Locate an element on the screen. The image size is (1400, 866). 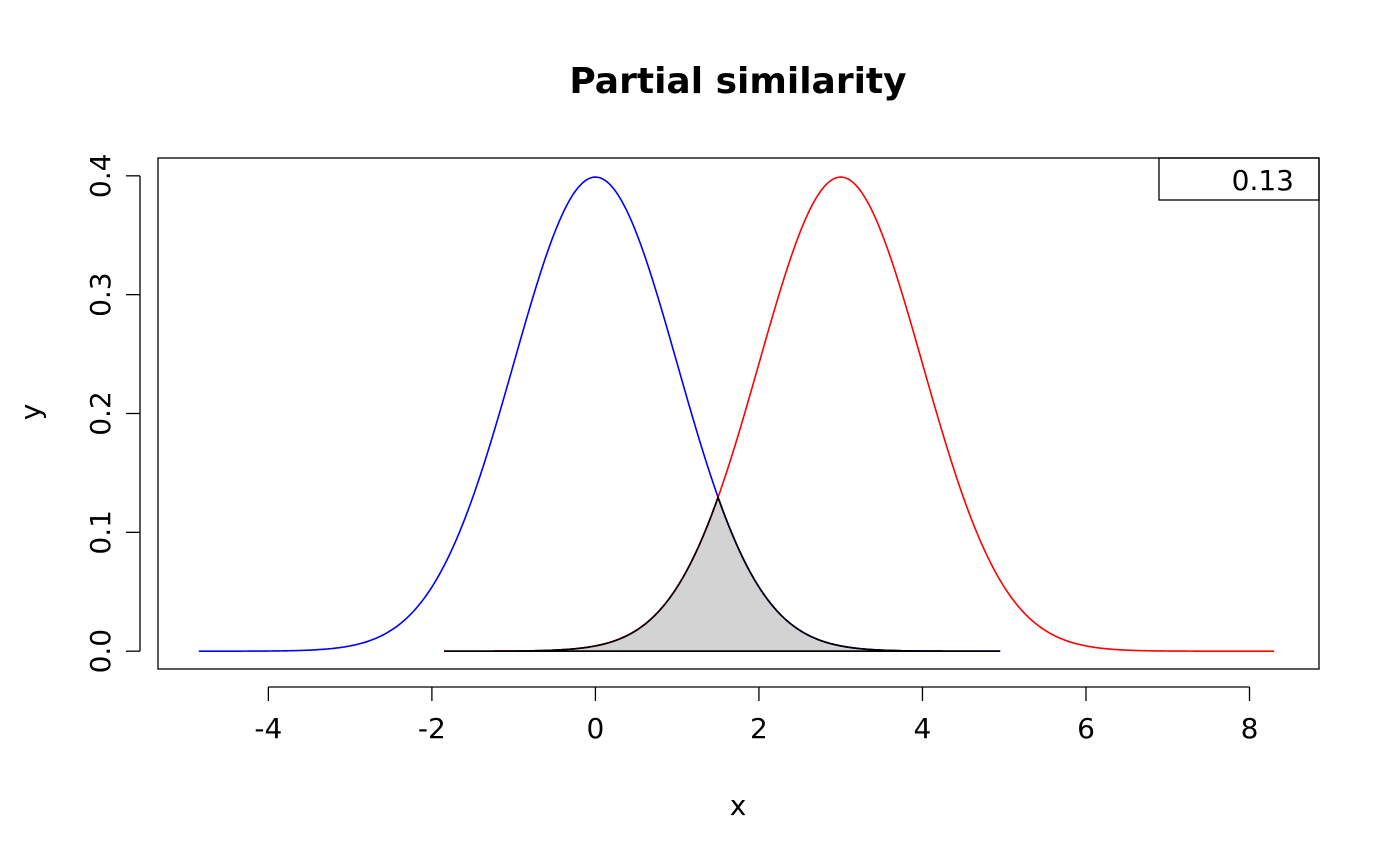
overlap-outline is located at coordinates (722, 573).